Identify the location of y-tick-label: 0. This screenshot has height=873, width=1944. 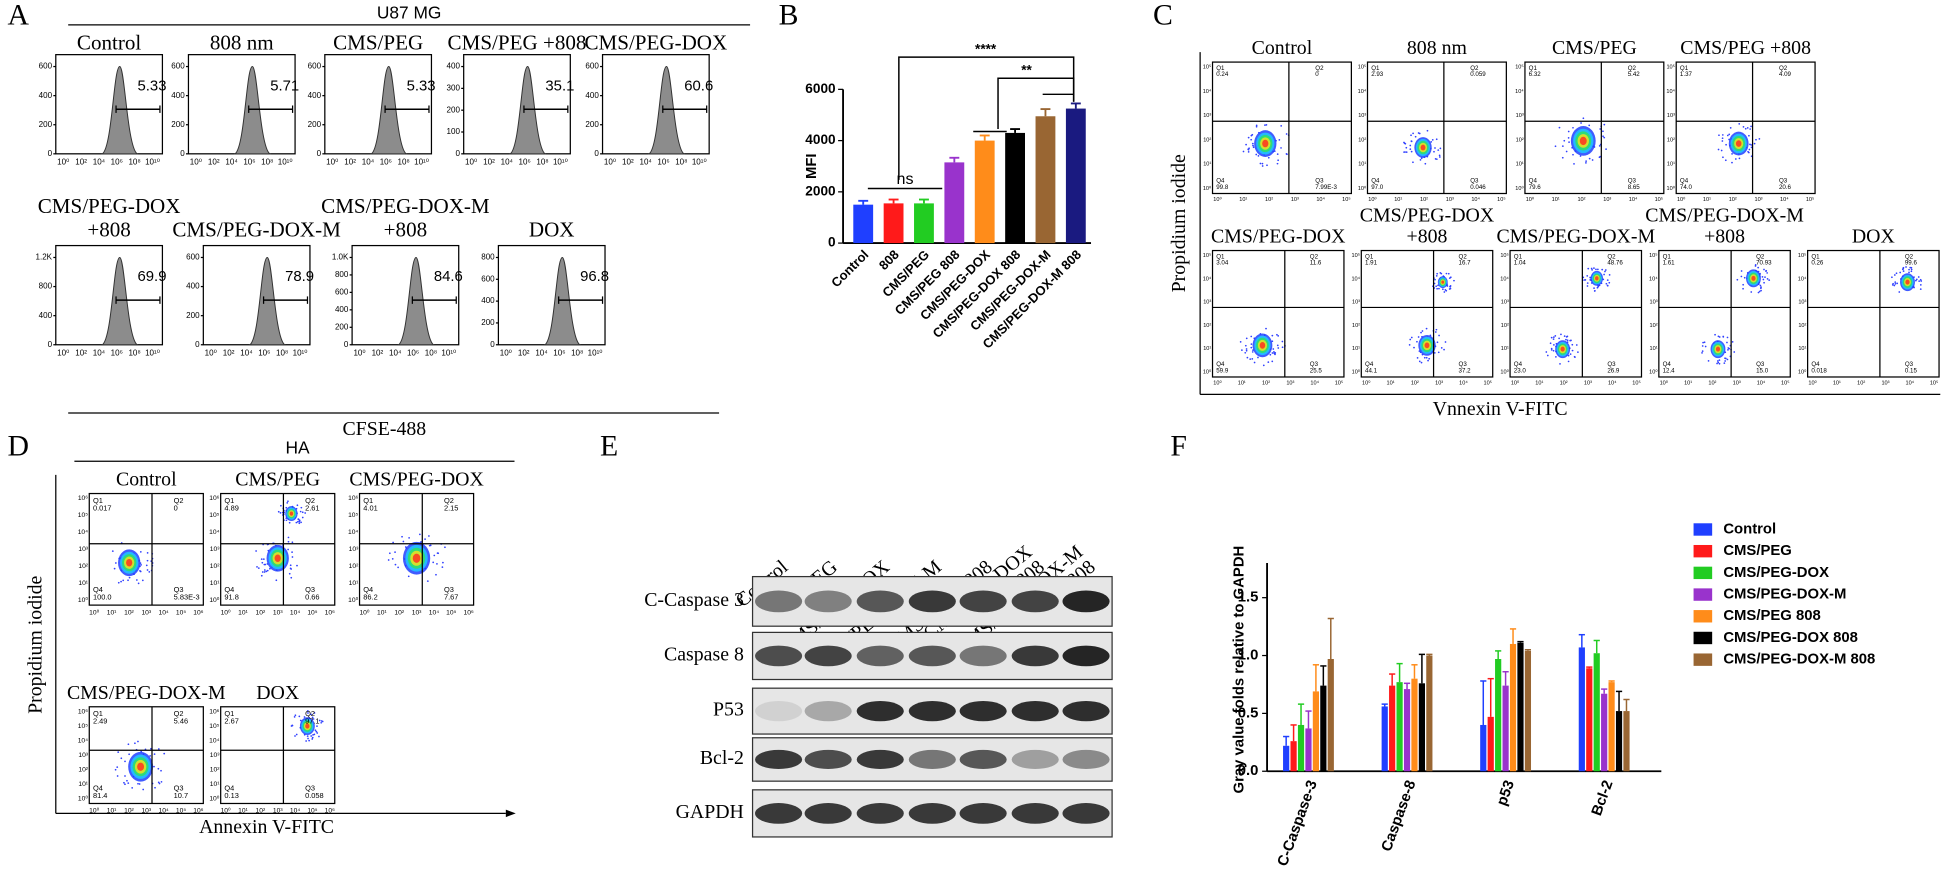
(197, 344).